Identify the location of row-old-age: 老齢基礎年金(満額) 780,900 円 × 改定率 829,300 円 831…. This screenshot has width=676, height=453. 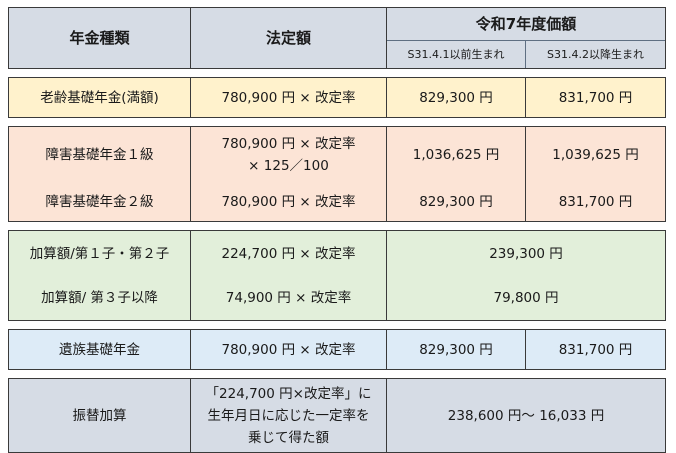
(337, 97).